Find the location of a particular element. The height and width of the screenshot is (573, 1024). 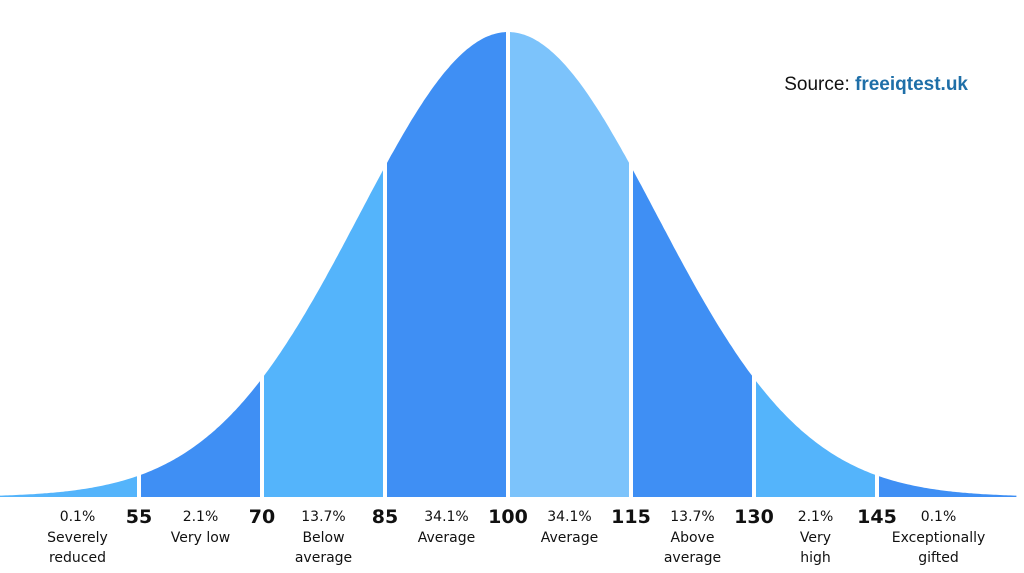

source-prefix: Source: is located at coordinates (817, 84).